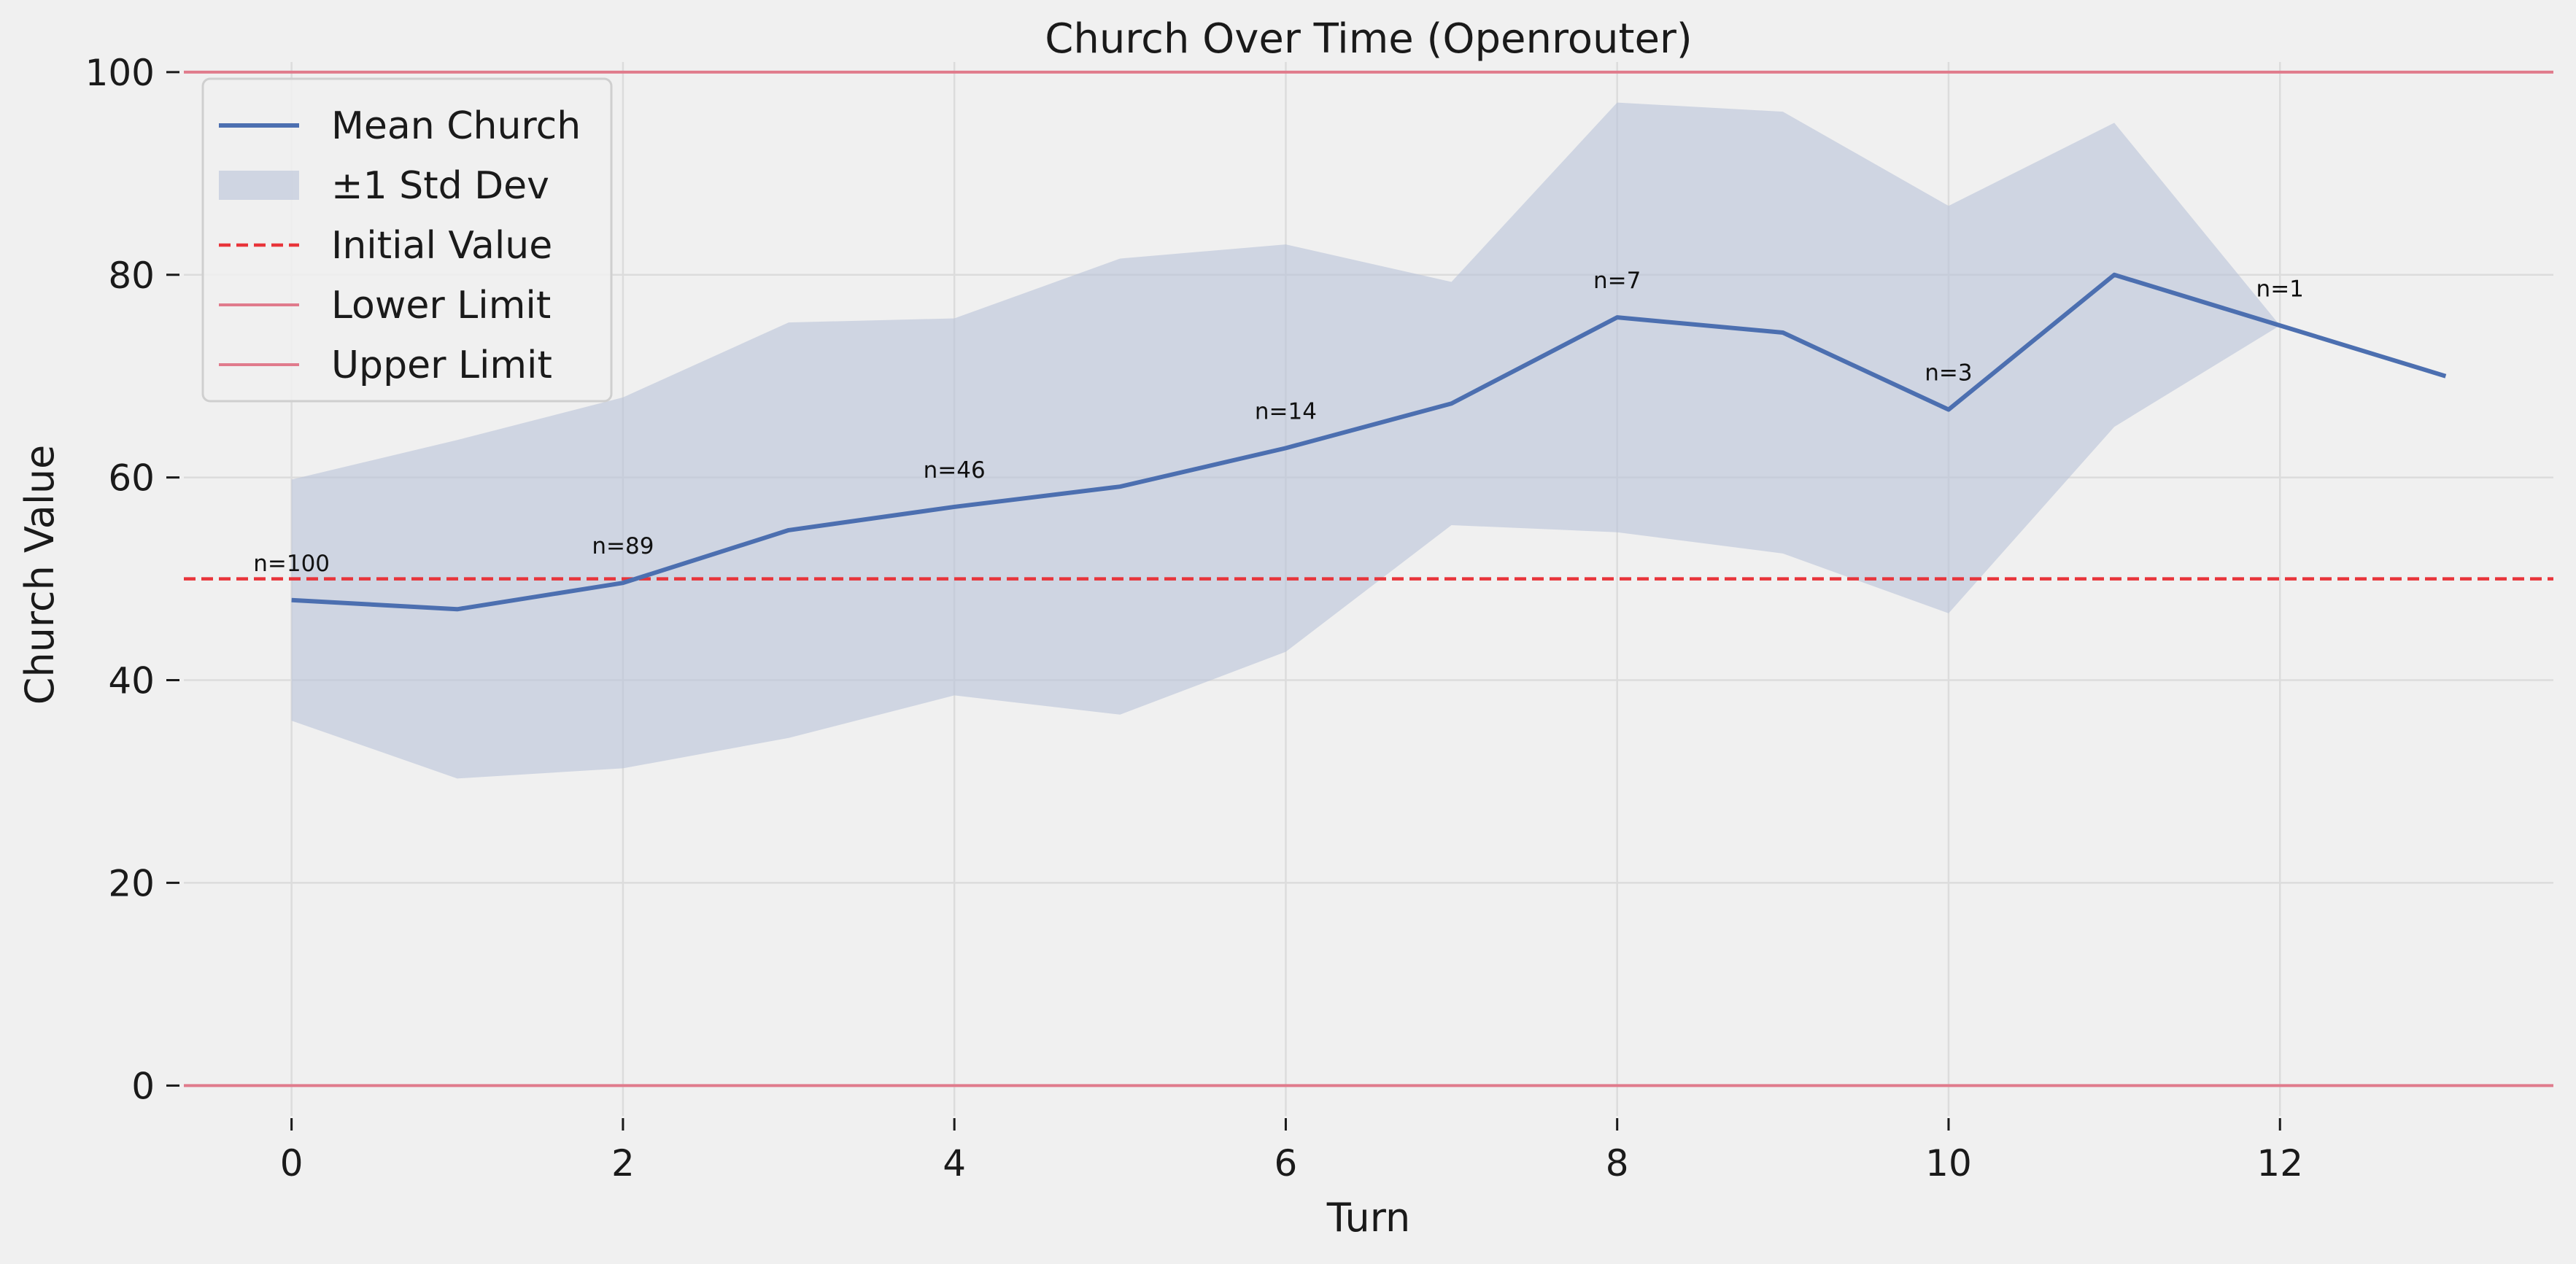 This screenshot has width=2576, height=1264. Describe the element at coordinates (291, 564) in the screenshot. I see `sample-size-label: n=100` at that location.